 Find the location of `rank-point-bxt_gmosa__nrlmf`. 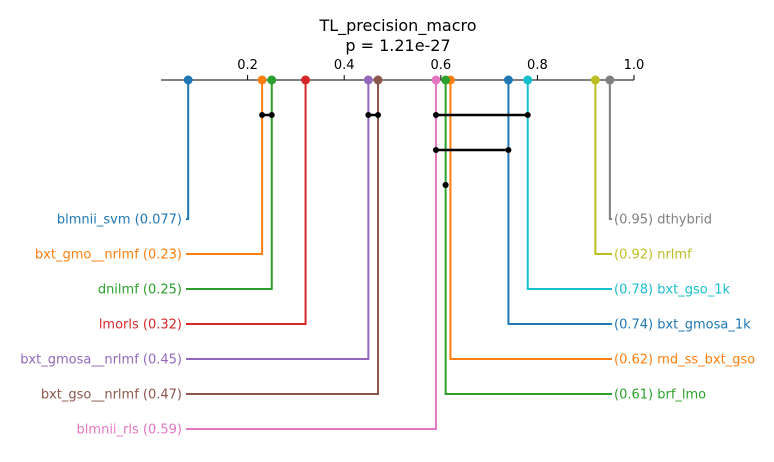

rank-point-bxt_gmosa__nrlmf is located at coordinates (368, 80).